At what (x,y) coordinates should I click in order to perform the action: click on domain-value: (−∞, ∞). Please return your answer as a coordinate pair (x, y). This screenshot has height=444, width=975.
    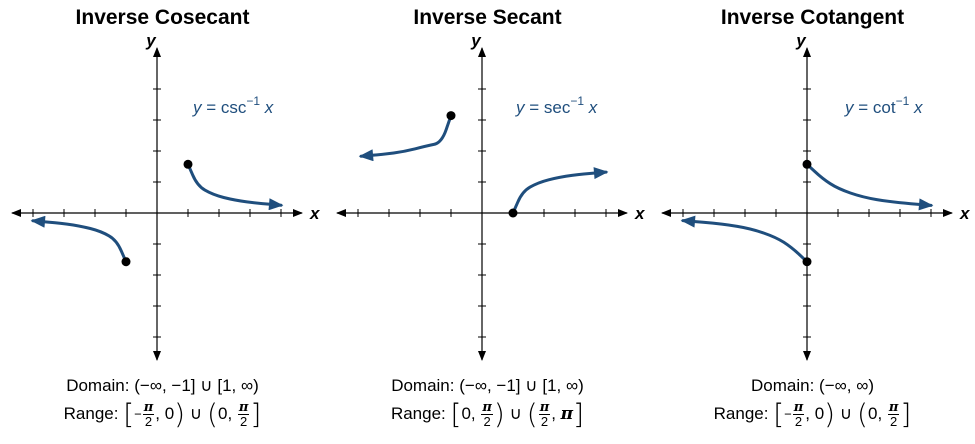
    Looking at the image, I should click on (846, 385).